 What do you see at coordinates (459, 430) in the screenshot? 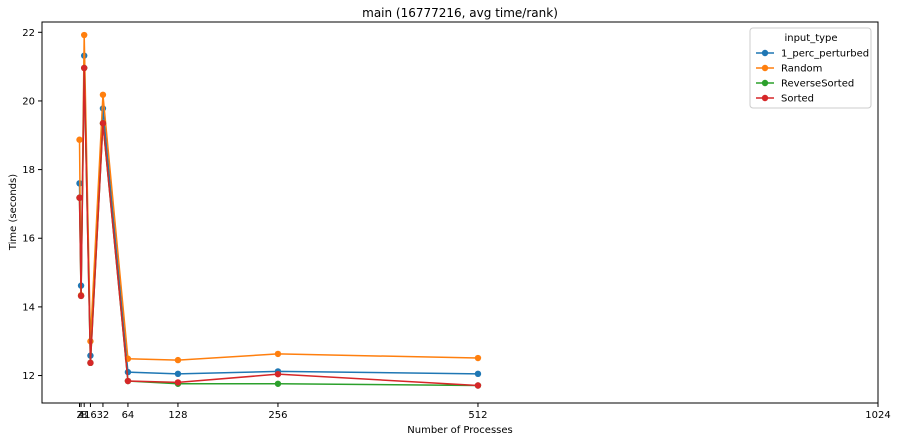
I see `x-axis-label: Number of Processes` at bounding box center [459, 430].